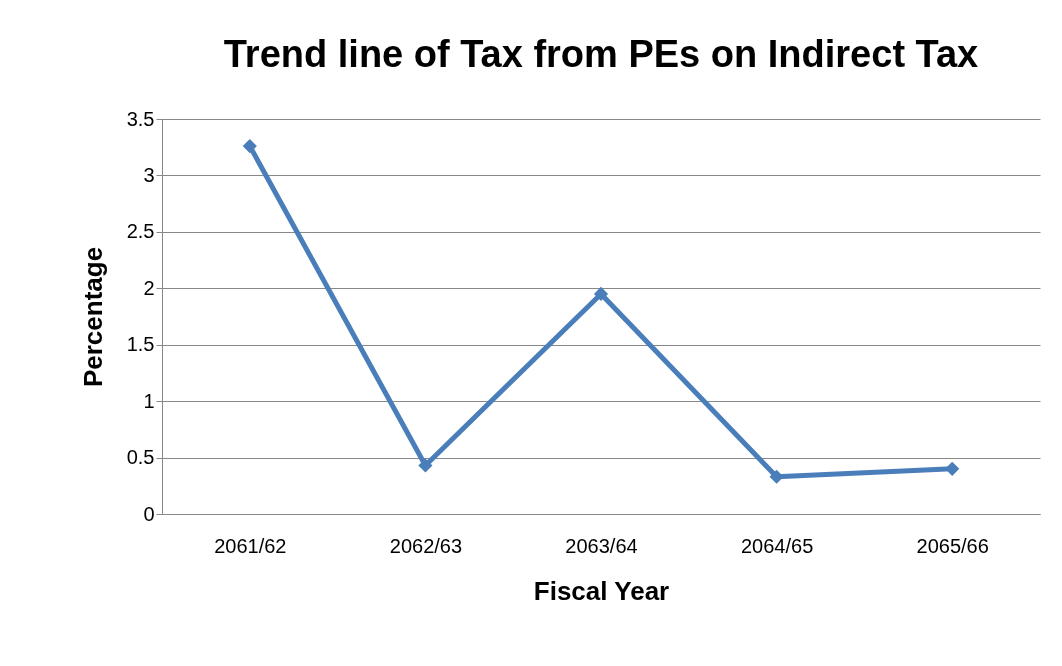 The image size is (1062, 666). I want to click on y-tick-label: 2.5, so click(140, 231).